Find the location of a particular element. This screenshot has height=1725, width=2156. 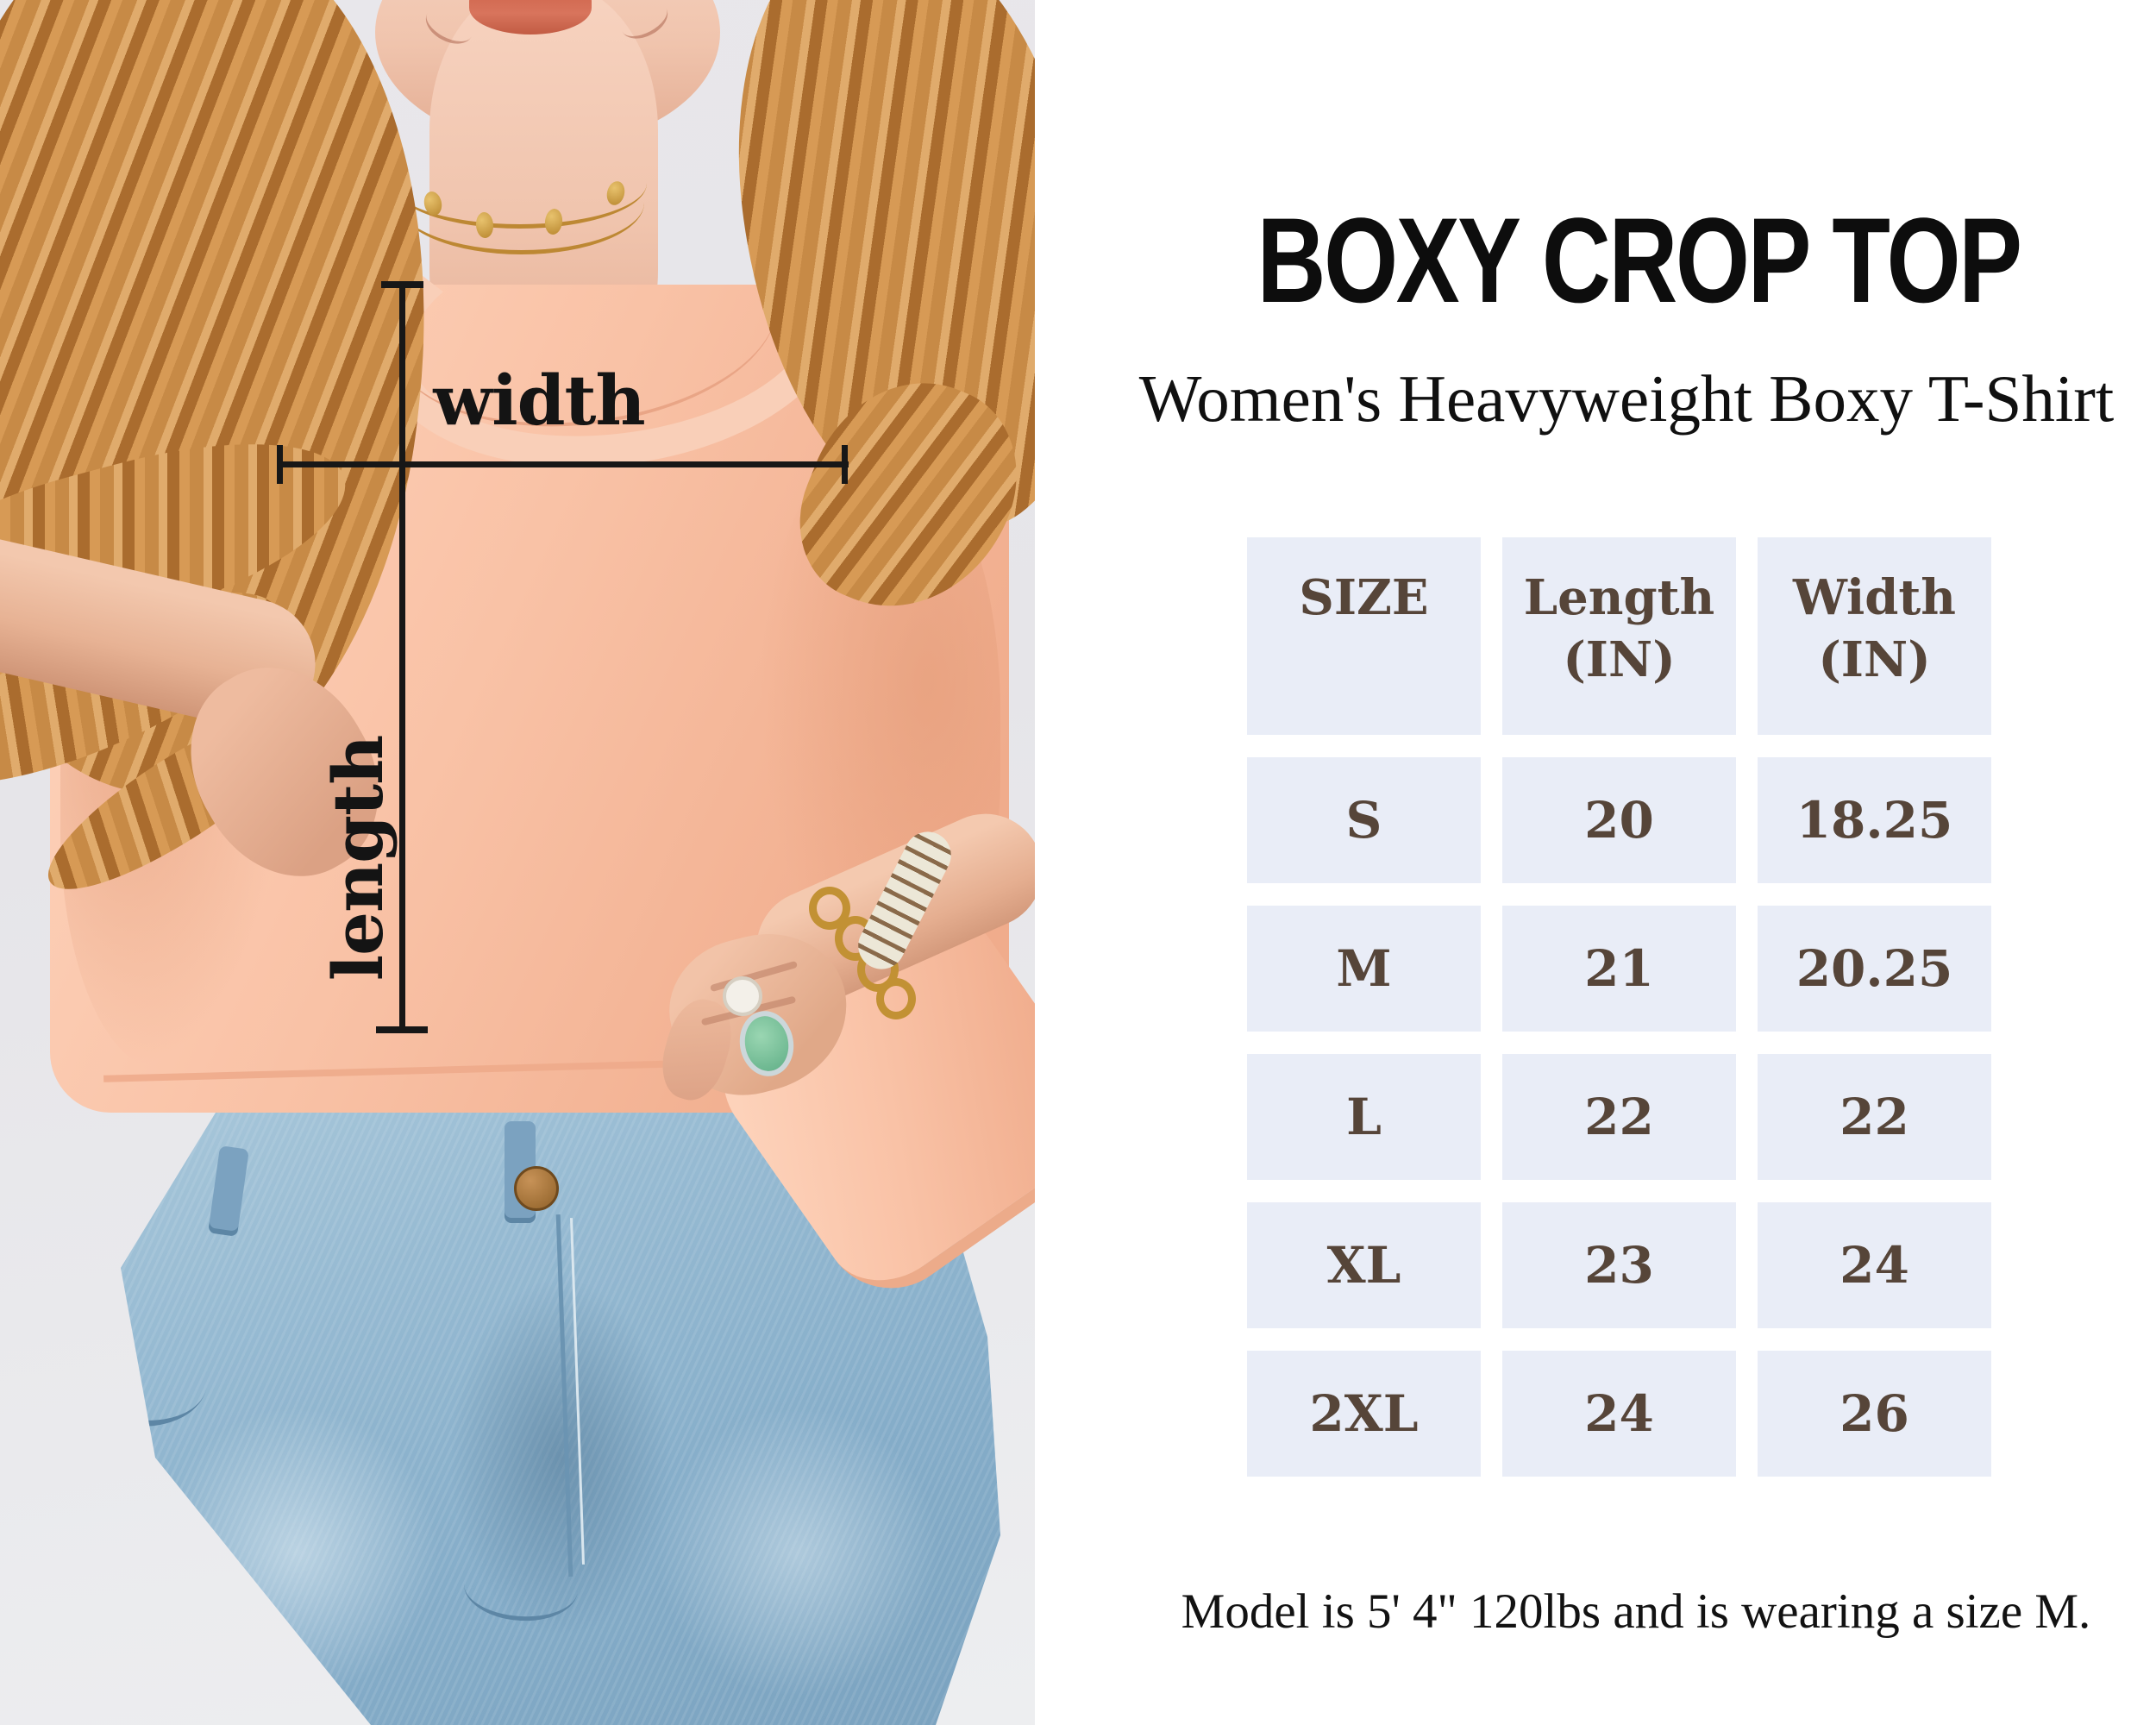

cell-2XL-size: 2XL is located at coordinates (1364, 1414).